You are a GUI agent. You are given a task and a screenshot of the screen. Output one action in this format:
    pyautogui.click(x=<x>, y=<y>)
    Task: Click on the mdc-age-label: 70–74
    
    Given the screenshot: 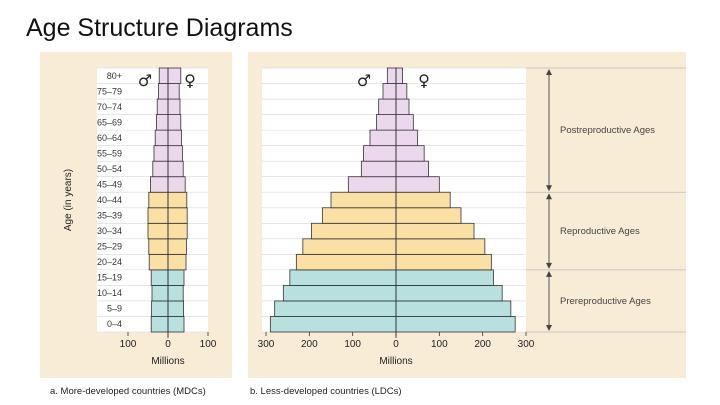 What is the action you would take?
    pyautogui.click(x=109, y=107)
    